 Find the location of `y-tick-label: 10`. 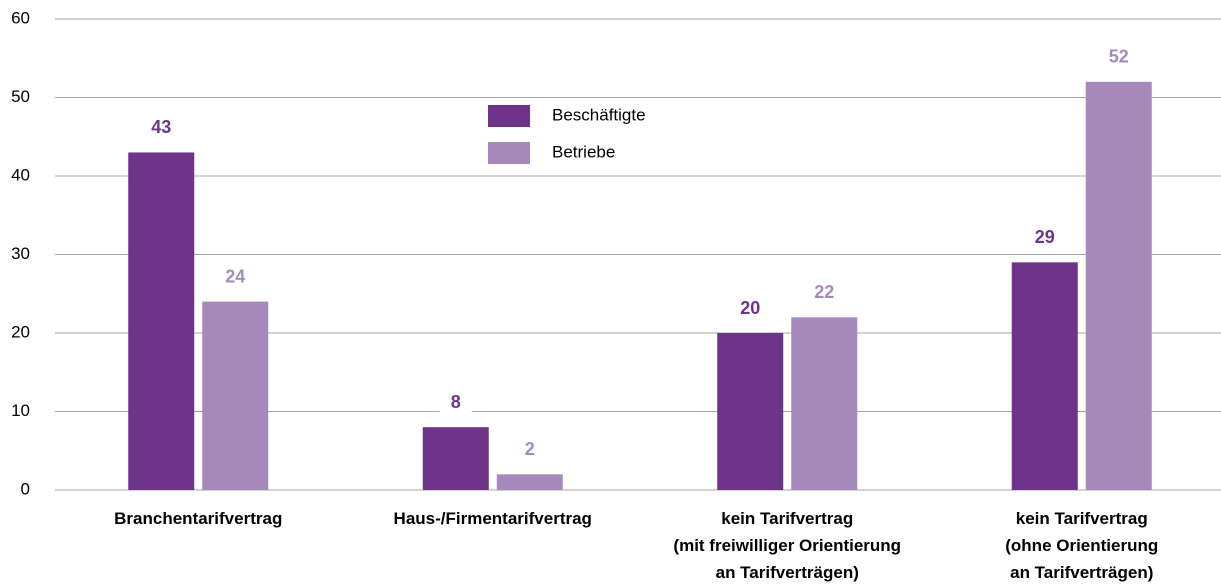

y-tick-label: 10 is located at coordinates (20, 410).